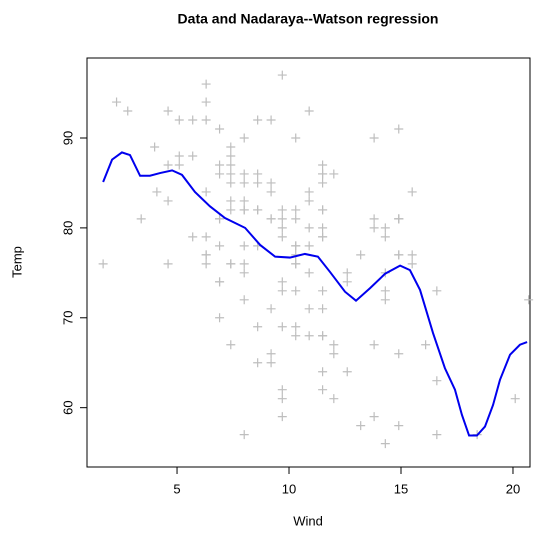 Image resolution: width=539 pixels, height=535 pixels. Describe the element at coordinates (16, 262) in the screenshot. I see `y-axis-label: Temp` at that location.